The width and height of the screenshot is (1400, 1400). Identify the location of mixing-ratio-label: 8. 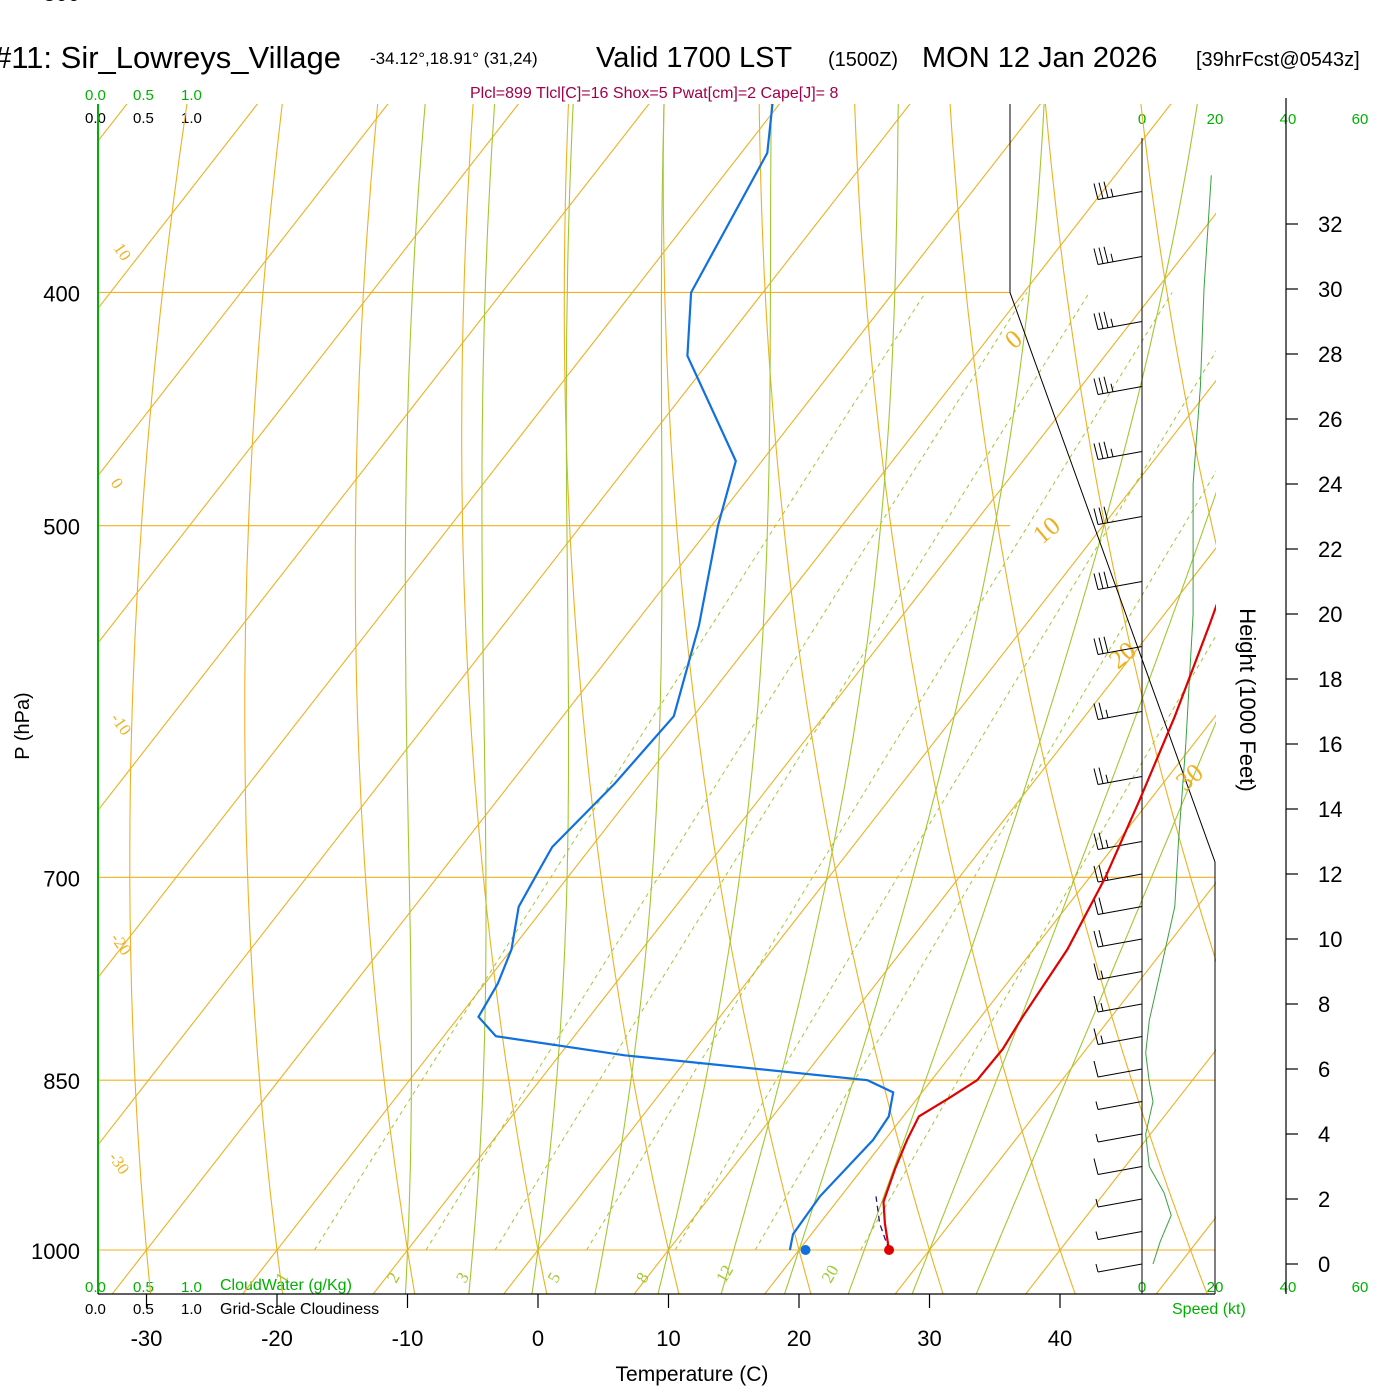
(642, 1277).